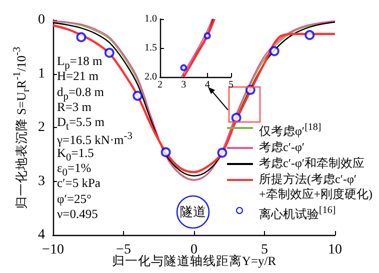  What do you see at coordinates (150, 48) in the screenshot?
I see `y-tick-label: 1.5` at bounding box center [150, 48].